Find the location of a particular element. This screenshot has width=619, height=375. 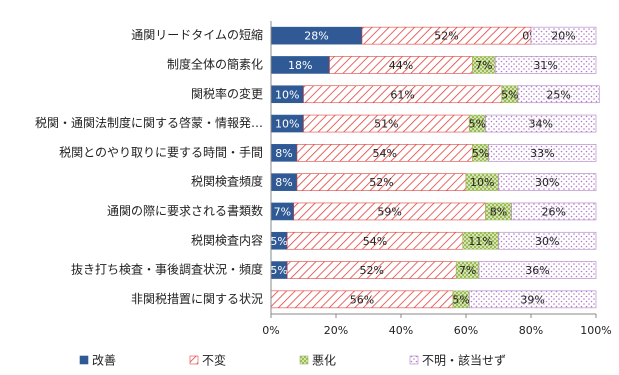

data-label: 26% is located at coordinates (554, 211).